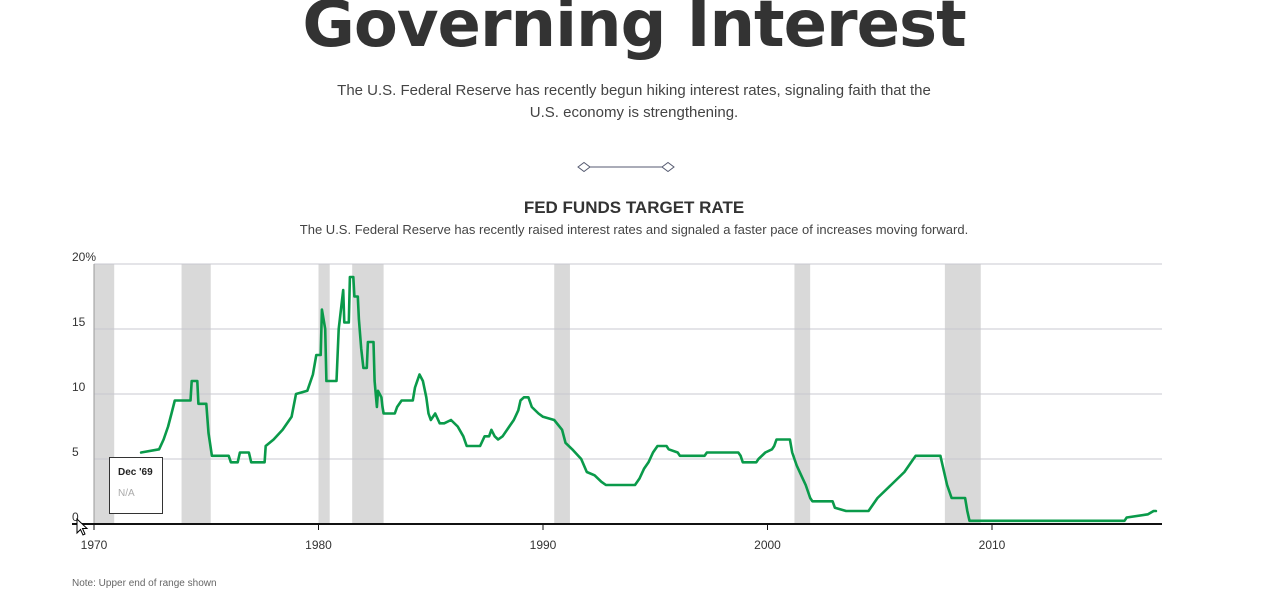 The height and width of the screenshot is (600, 1268). Describe the element at coordinates (992, 545) in the screenshot. I see `x-tick-label: 2010` at that location.